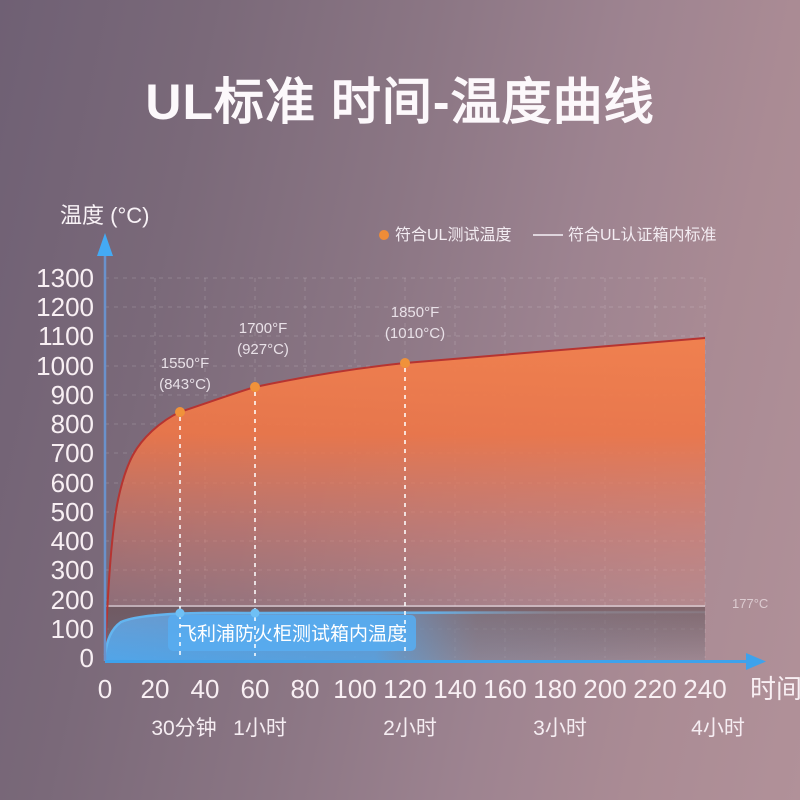 The image size is (800, 800). I want to click on annotation-1850f: 1850°F (1010°C), so click(415, 323).